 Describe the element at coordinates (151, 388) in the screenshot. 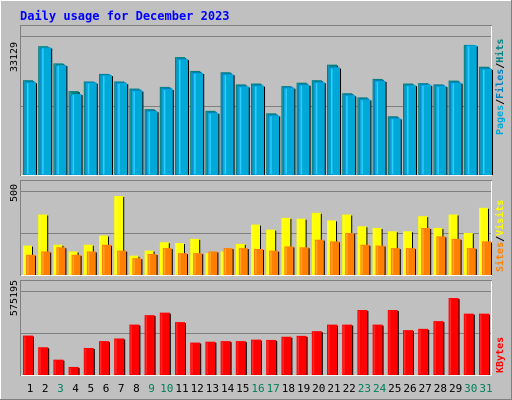

I see `x-tick-label: 9` at that location.